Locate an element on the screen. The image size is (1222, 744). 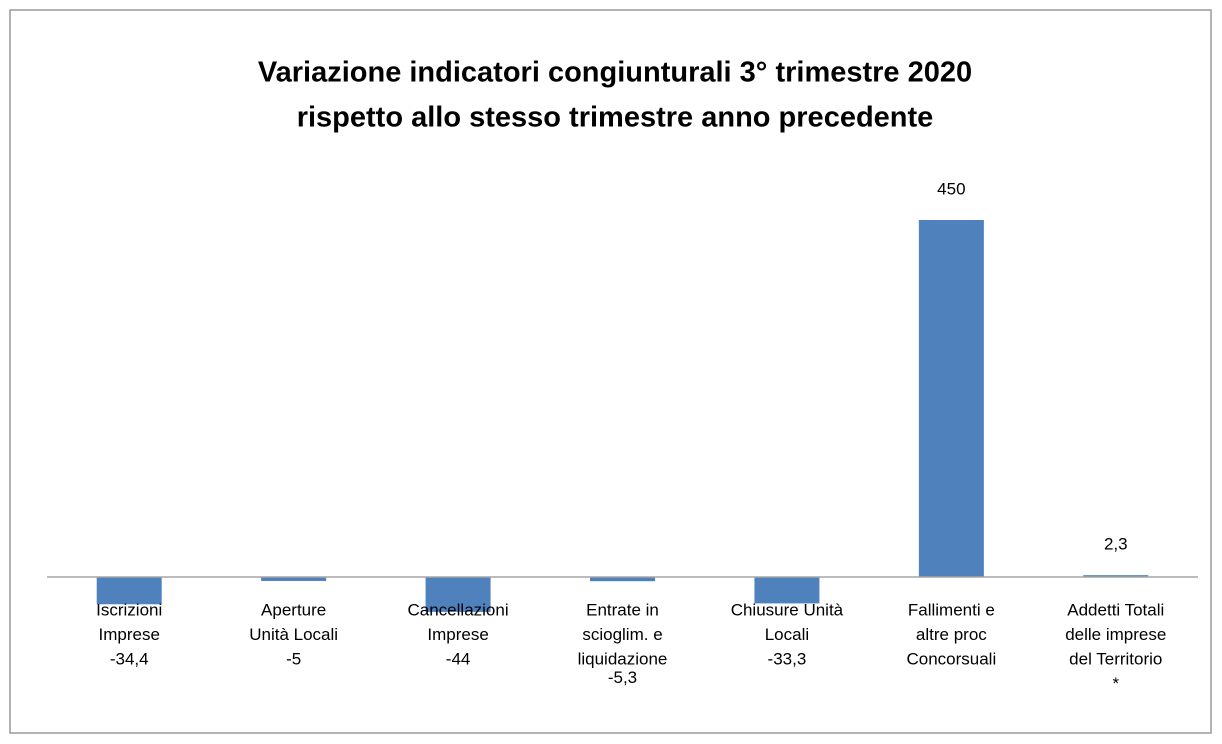
x-tick-label: altre proc is located at coordinates (951, 634).